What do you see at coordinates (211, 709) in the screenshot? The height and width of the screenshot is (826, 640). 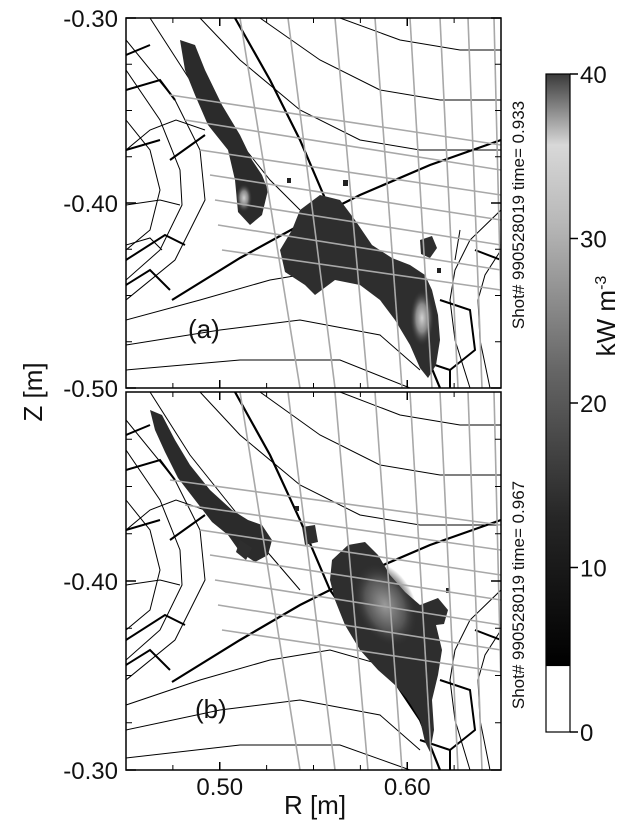 I see `panel-b-label: (b)` at bounding box center [211, 709].